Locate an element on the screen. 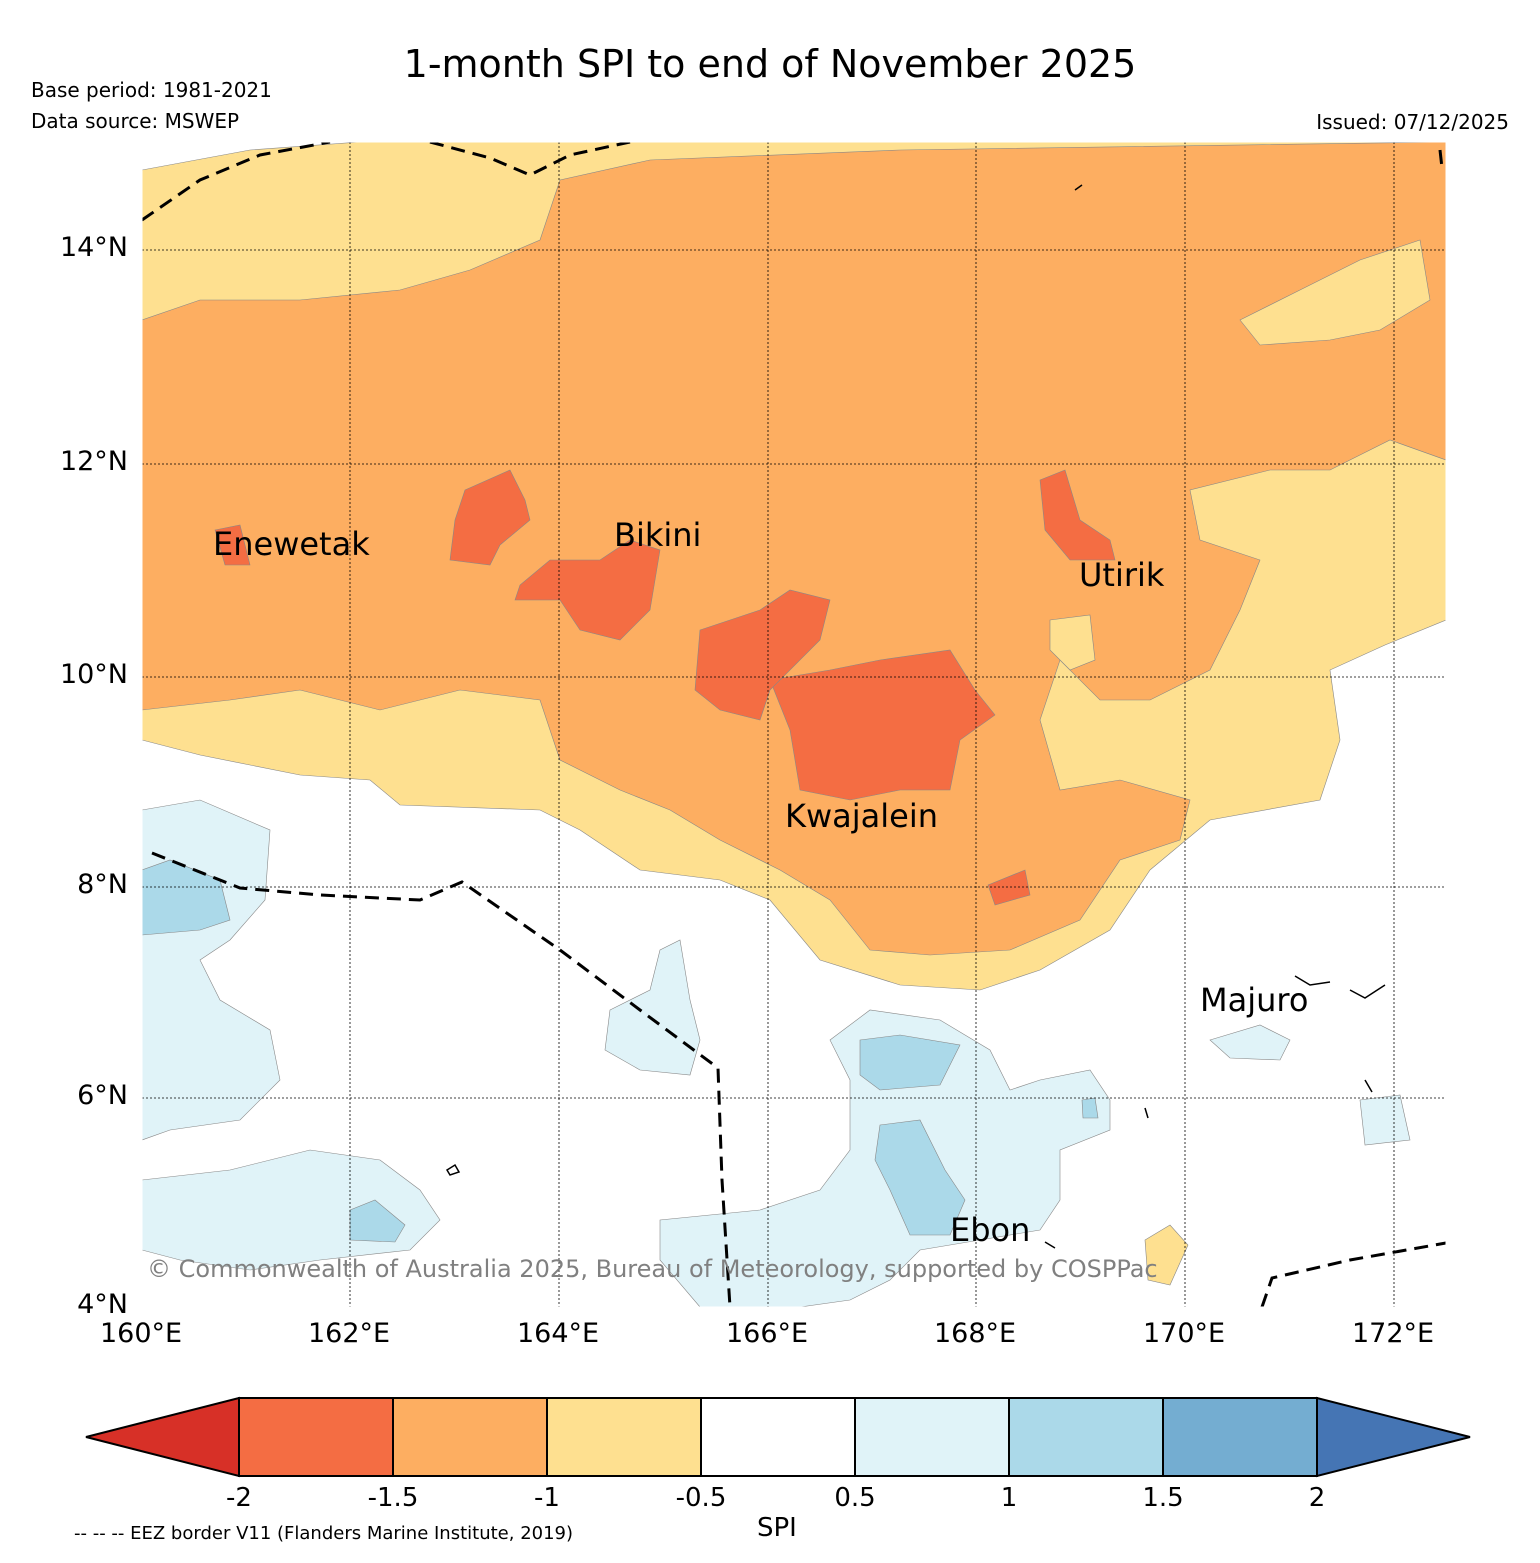 Image resolution: width=1540 pixels, height=1563 pixels. lon-tick: 162°E is located at coordinates (349, 1333).